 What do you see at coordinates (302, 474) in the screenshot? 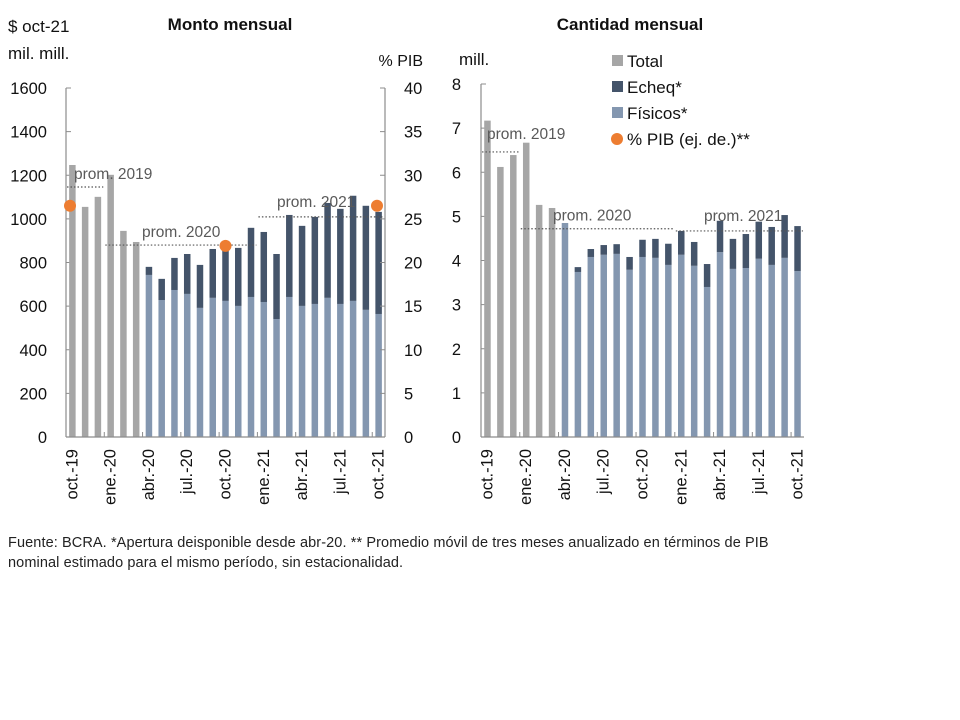
I see `x-tick-label: abr.-21` at bounding box center [302, 474].